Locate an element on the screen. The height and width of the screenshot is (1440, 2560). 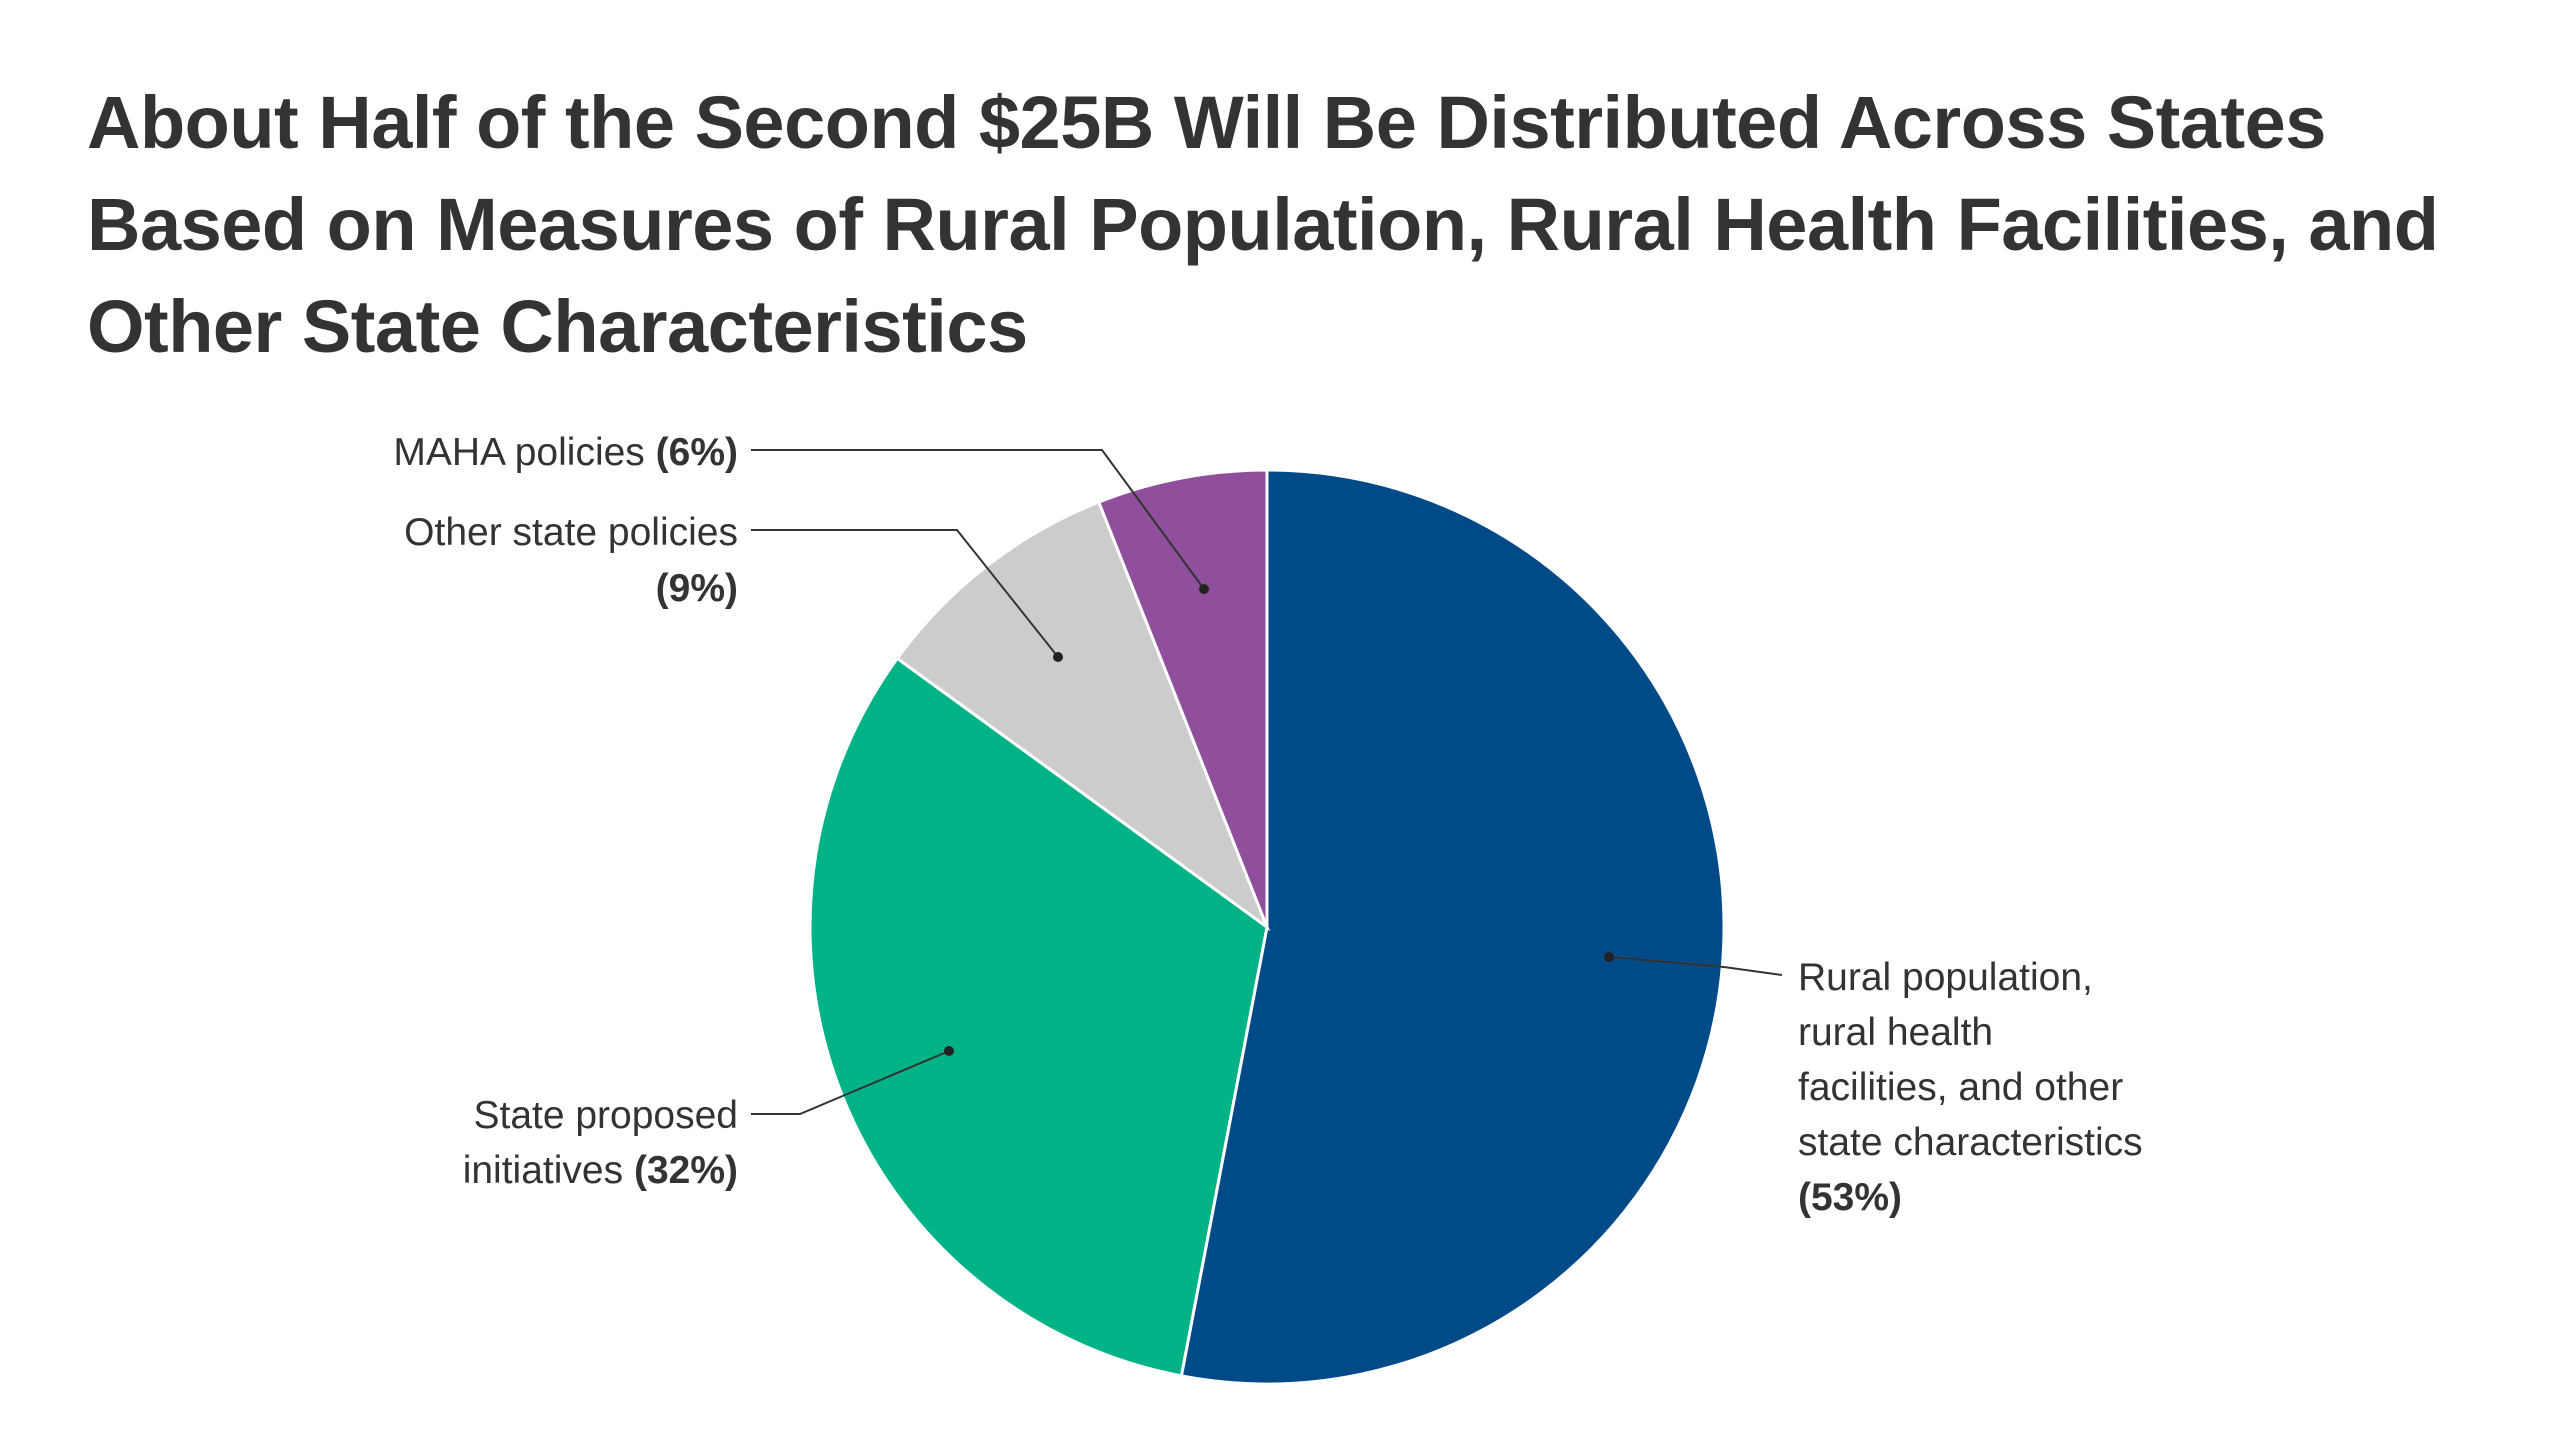
label-maha: MAHA policies (6%) is located at coordinates (565, 452).